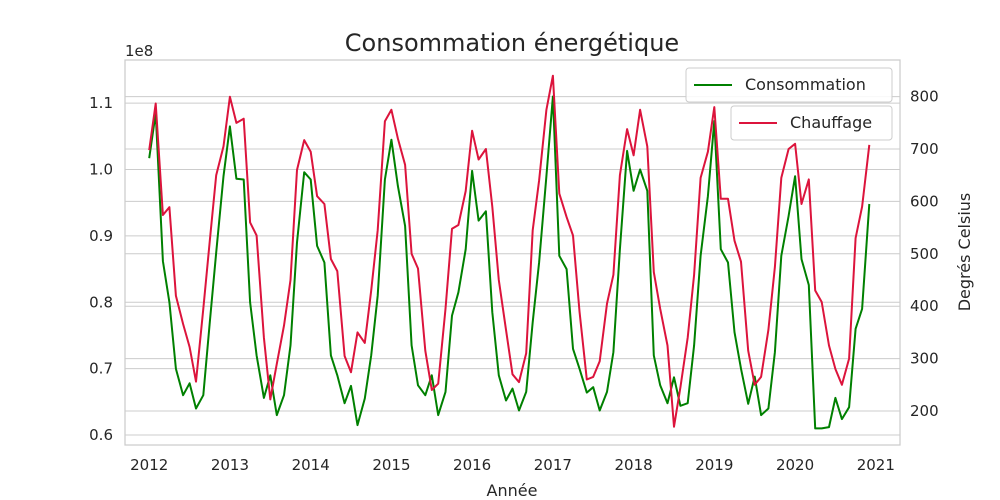 Image resolution: width=1000 pixels, height=500 pixels. Describe the element at coordinates (101, 103) in the screenshot. I see `y-left-tick-label: 1.1` at that location.